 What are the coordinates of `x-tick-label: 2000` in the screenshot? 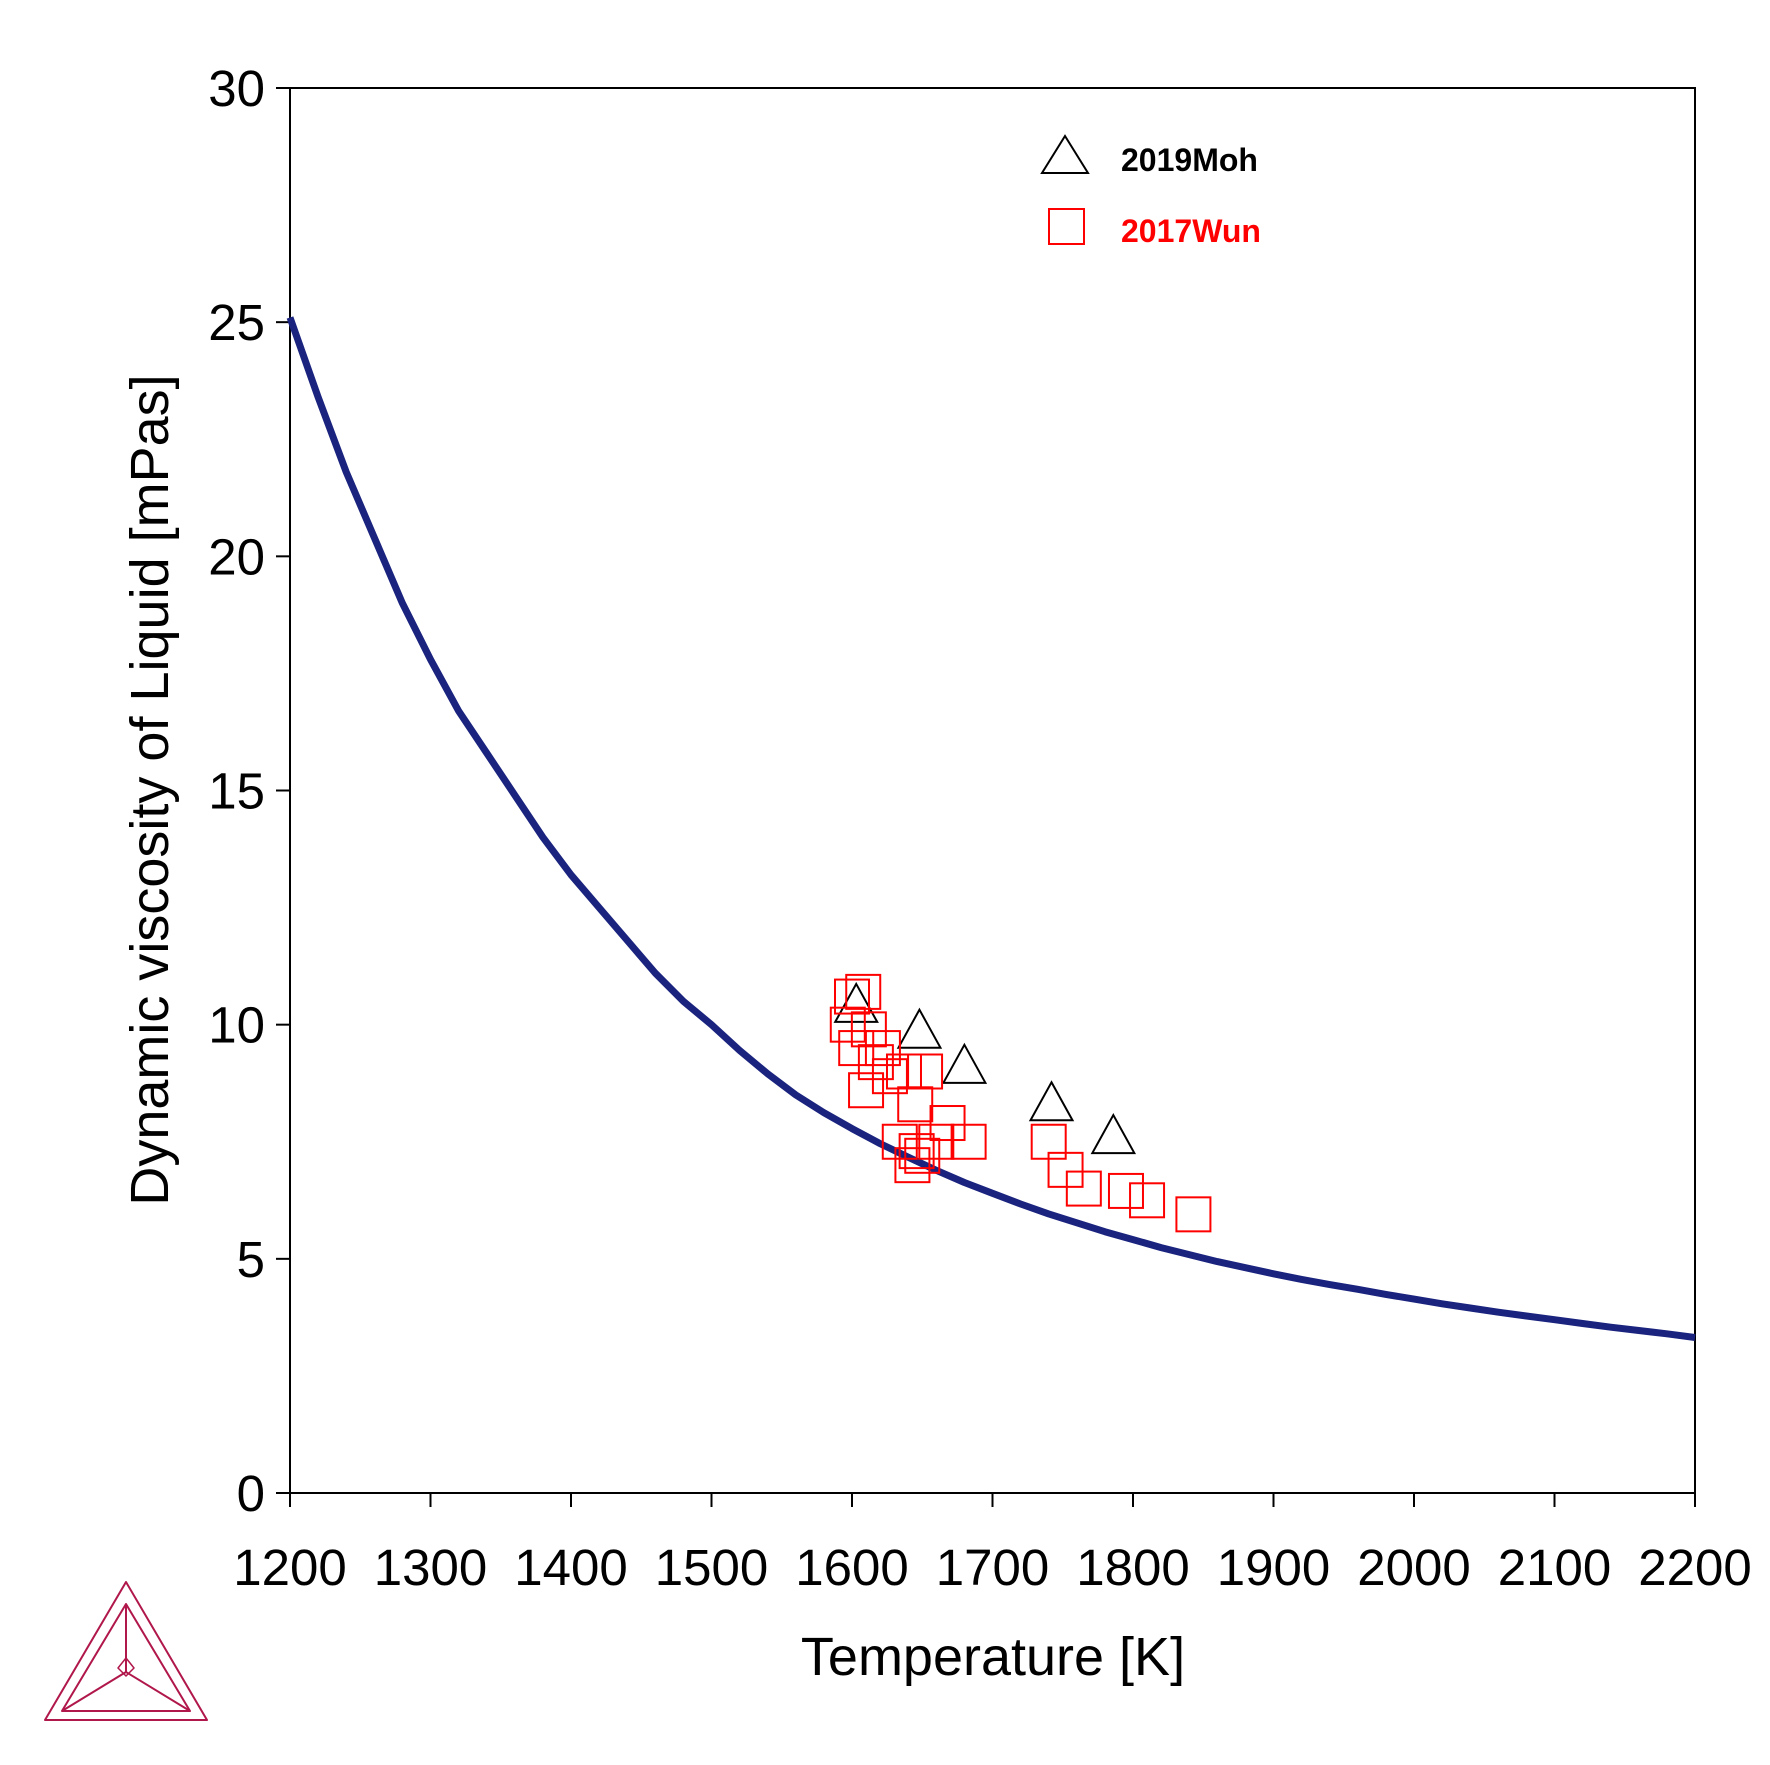 It's located at (1413, 1567).